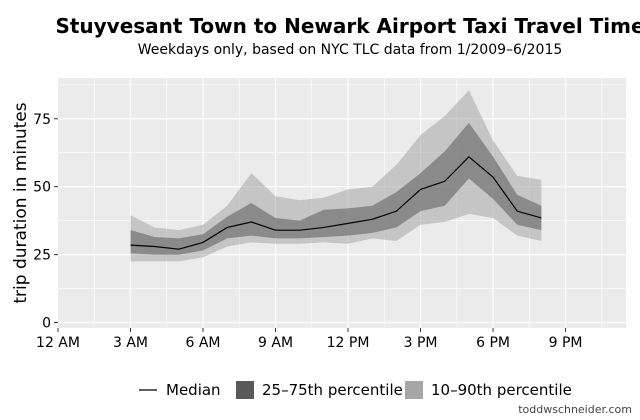 Image resolution: width=640 pixels, height=420 pixels. What do you see at coordinates (193, 390) in the screenshot?
I see `legend-label-median: Median` at bounding box center [193, 390].